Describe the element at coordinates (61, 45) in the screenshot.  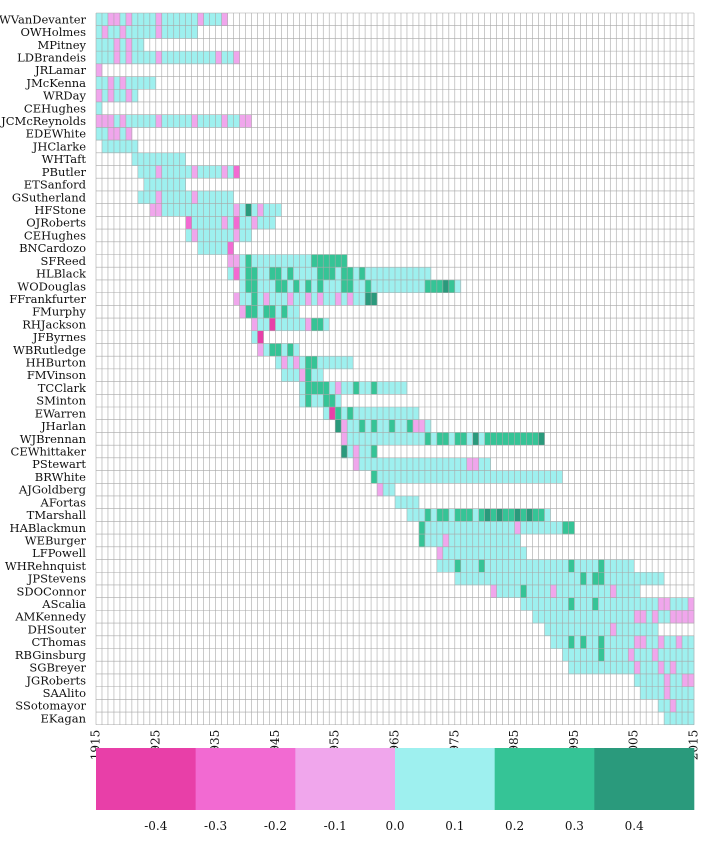
I see `justice-label: MPitney` at that location.